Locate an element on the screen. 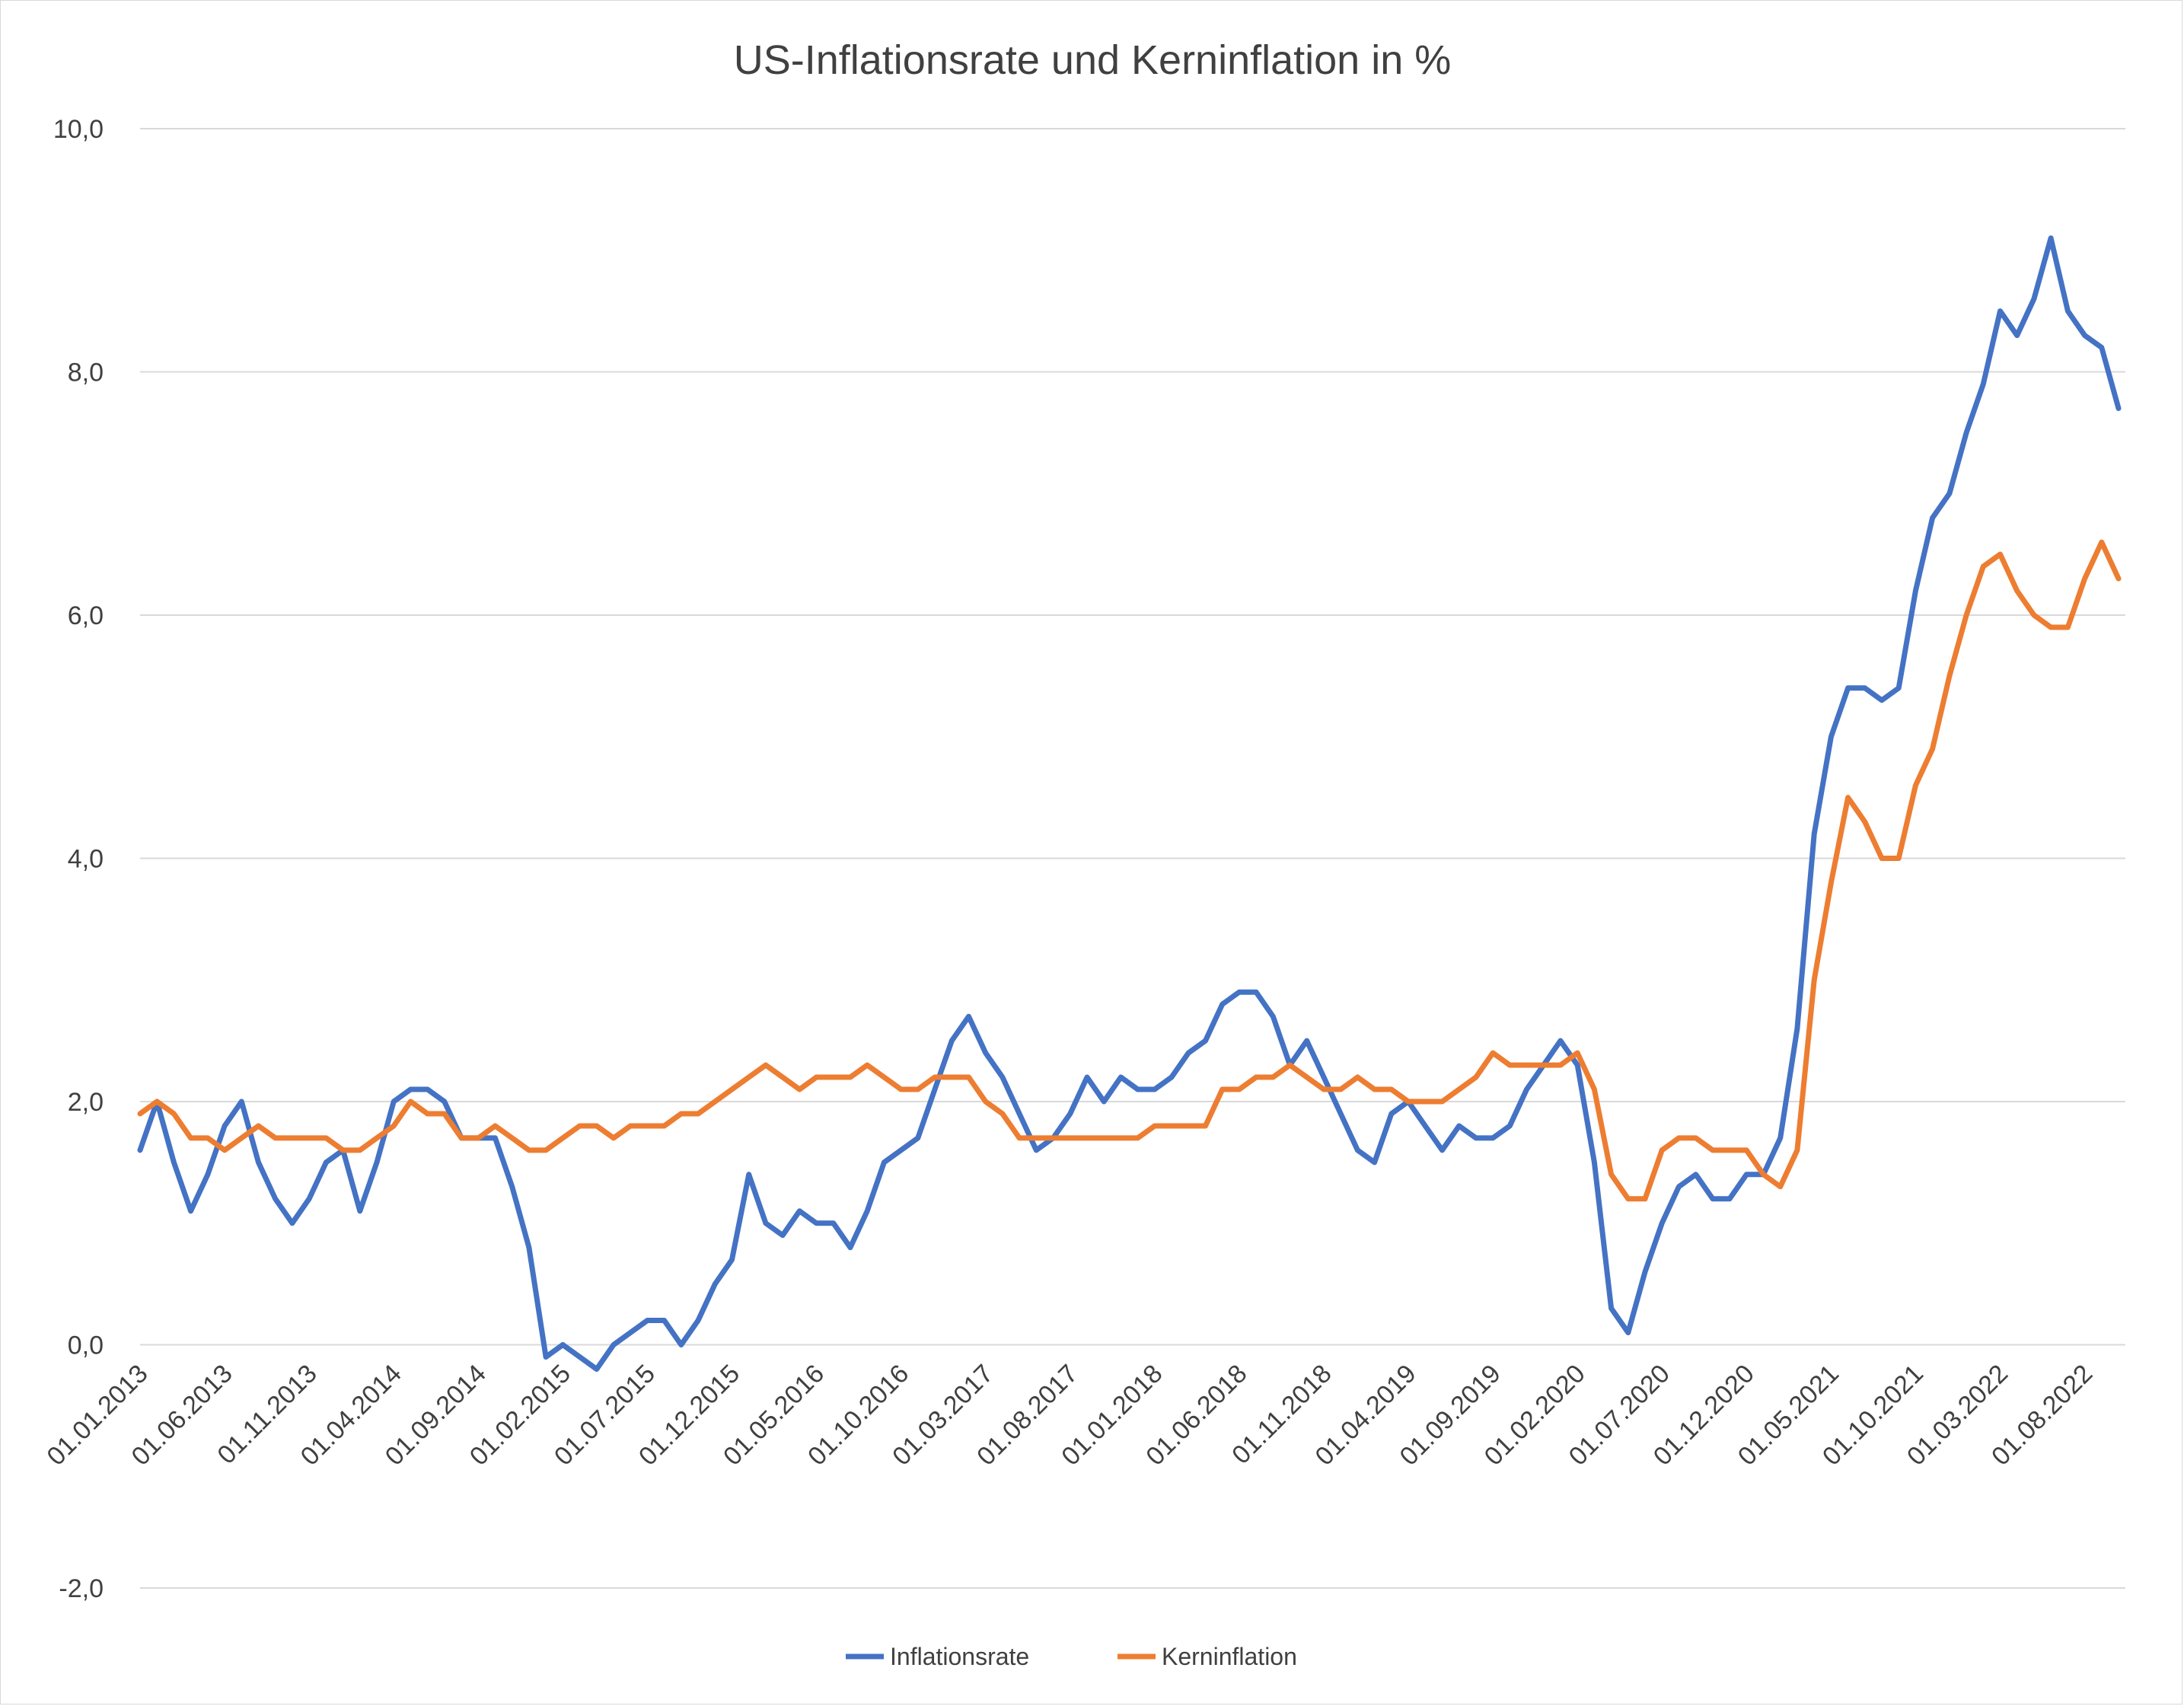 The image size is (2184, 1706). chart-title: US-Inflationsrate und Kerninflation in % is located at coordinates (1093, 60).